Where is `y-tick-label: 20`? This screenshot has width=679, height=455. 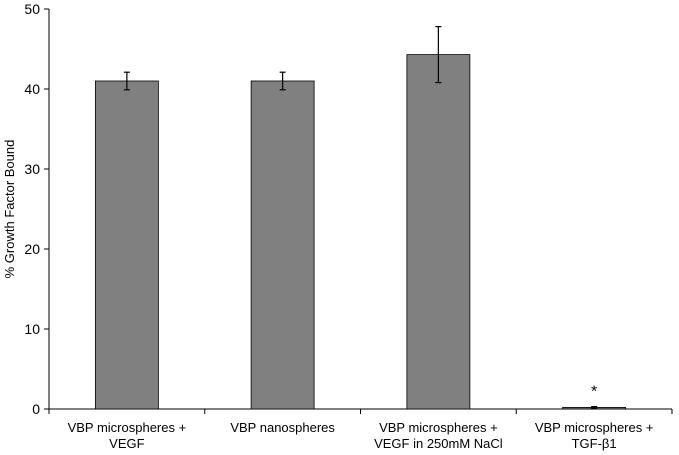 y-tick-label: 20 is located at coordinates (32, 249).